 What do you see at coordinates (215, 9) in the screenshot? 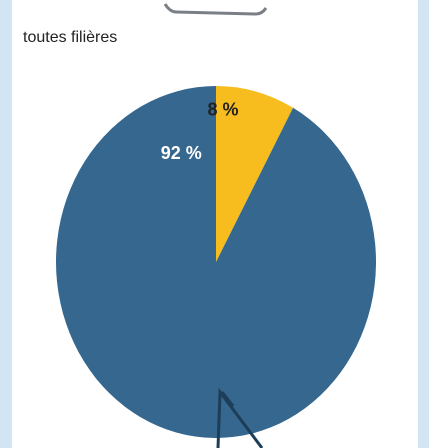
I see `decoration` at bounding box center [215, 9].